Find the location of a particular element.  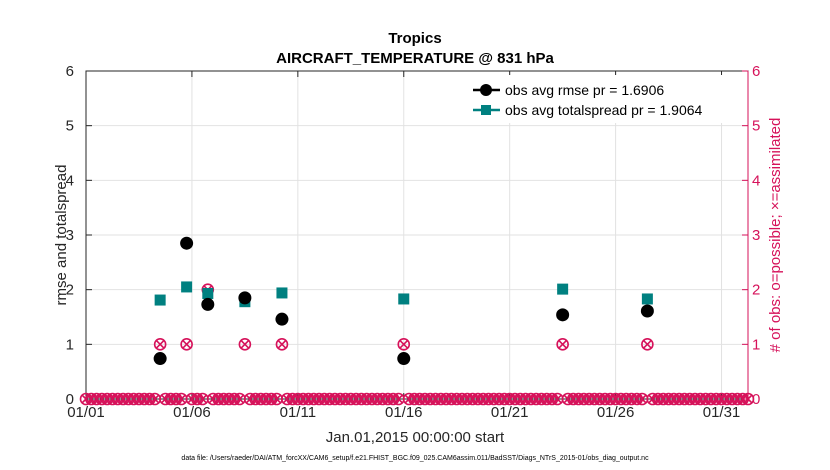

y-tick-label-right: 2 is located at coordinates (756, 290).